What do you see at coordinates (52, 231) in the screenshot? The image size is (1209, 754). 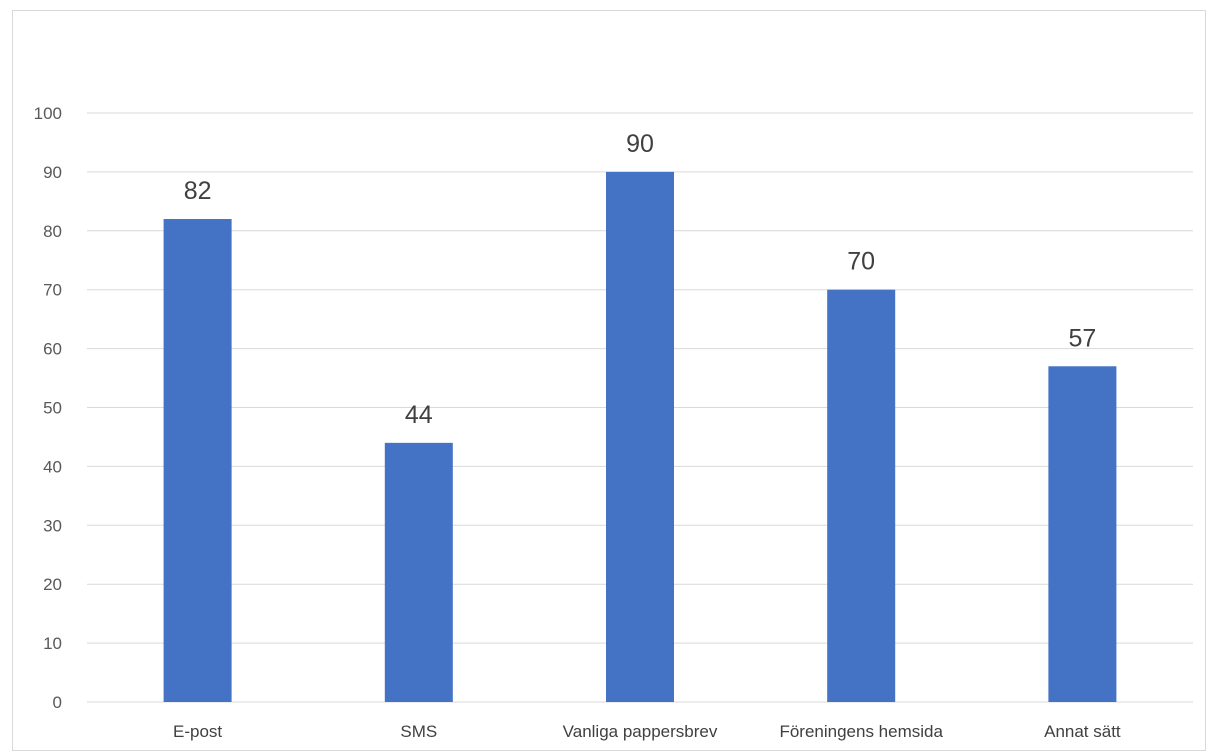 I see `y-tick-label: 80` at bounding box center [52, 231].